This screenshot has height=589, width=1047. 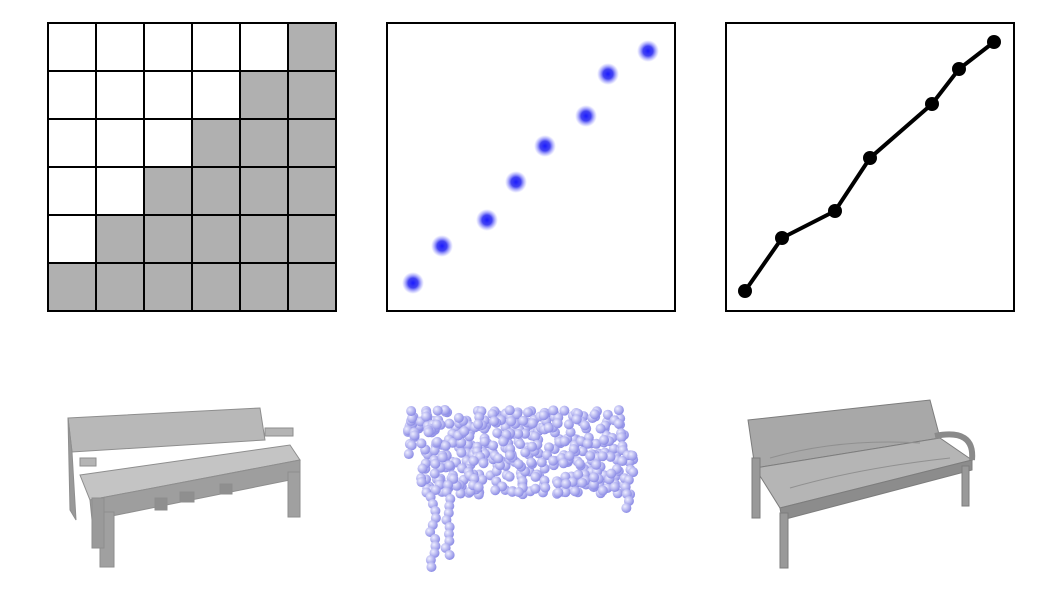 What do you see at coordinates (521, 488) in the screenshot?
I see `point-cloud-bench-render` at bounding box center [521, 488].